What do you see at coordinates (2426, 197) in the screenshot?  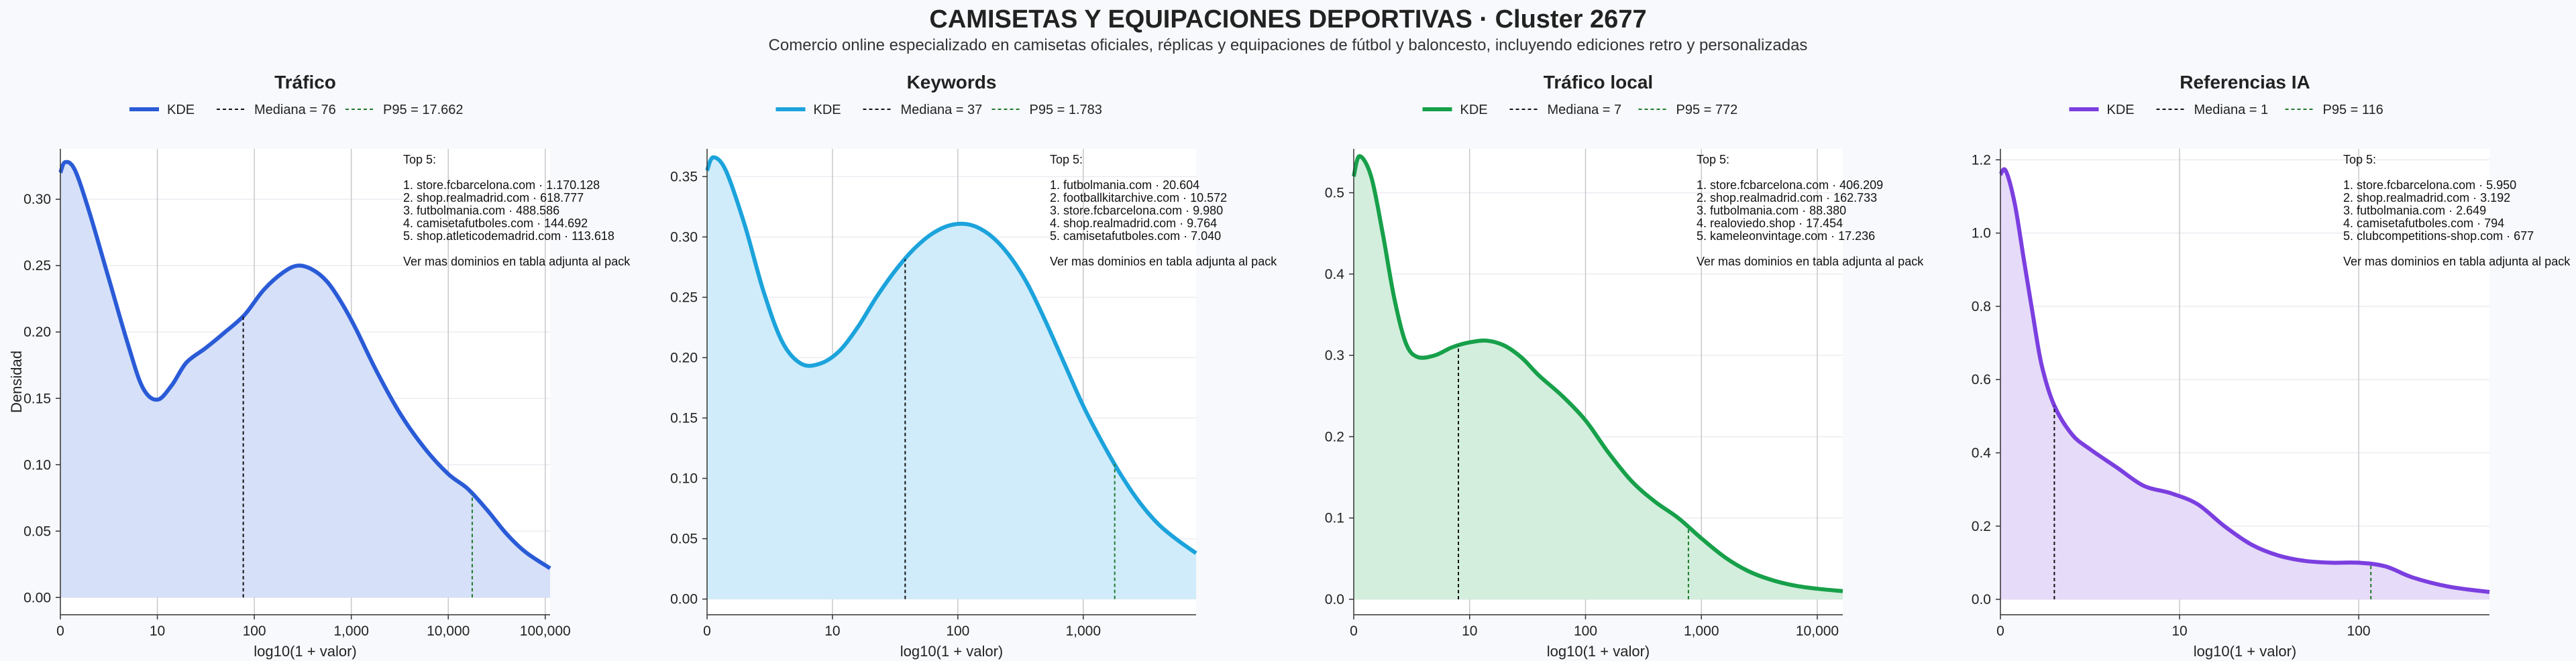 I see `top5-item: 2. shop.realmadrid.com · 3.192` at bounding box center [2426, 197].